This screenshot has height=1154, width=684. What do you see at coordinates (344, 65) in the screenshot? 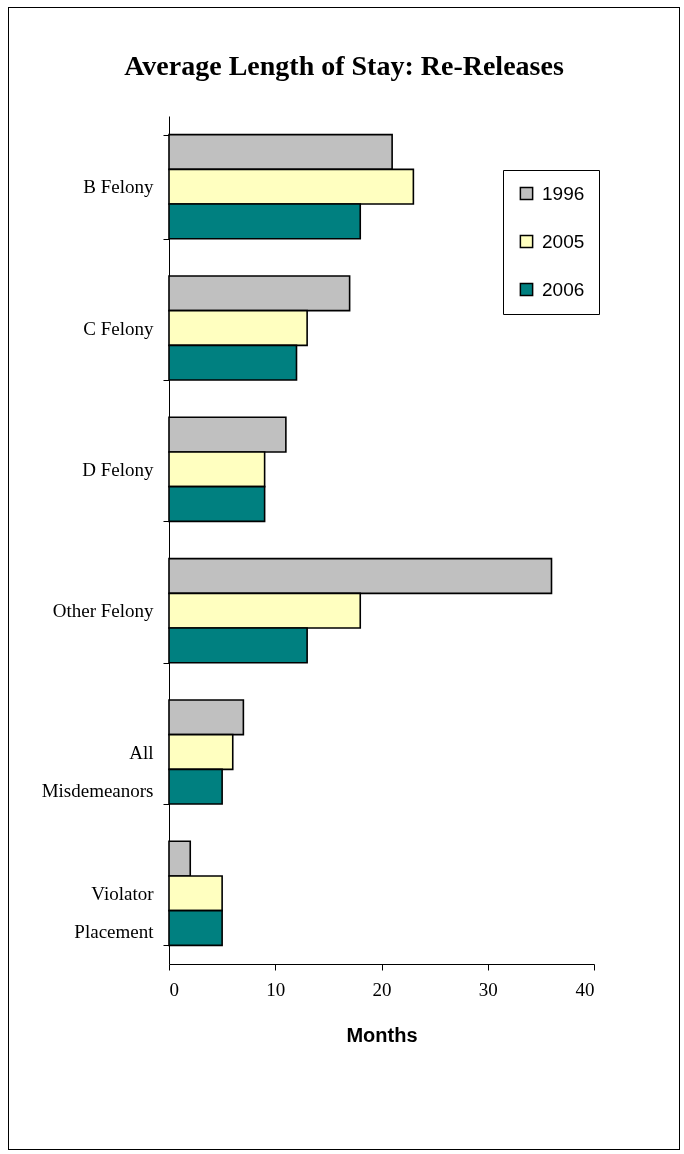
I see `chart-title: Average Length of Stay: Re-Releases` at bounding box center [344, 65].